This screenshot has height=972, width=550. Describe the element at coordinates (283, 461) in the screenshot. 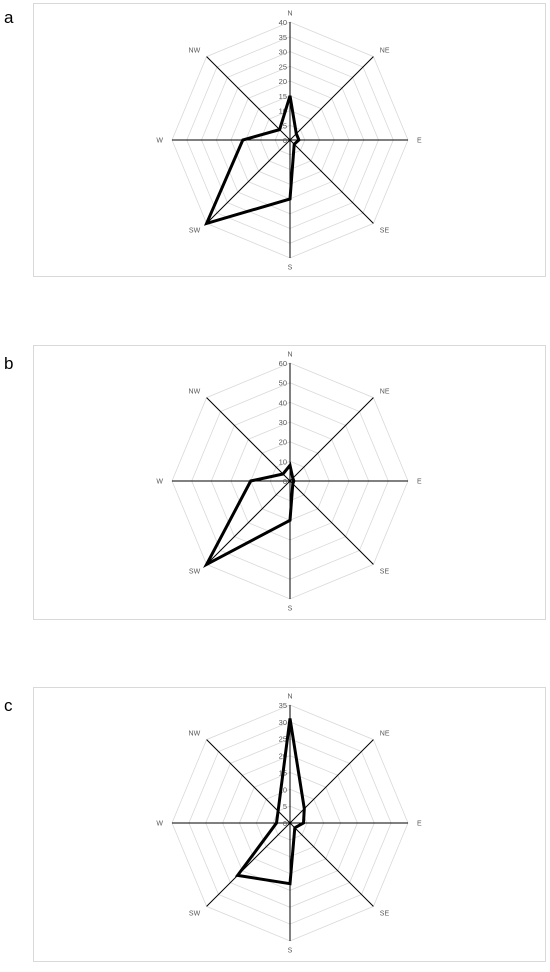

I see `tick-label: 10` at that location.